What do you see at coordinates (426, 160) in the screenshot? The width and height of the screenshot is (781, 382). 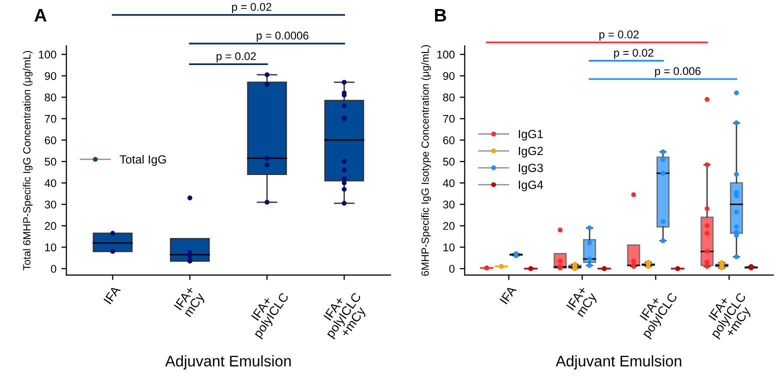 I see `y-axis-title: 6MHP-Specific IgG Isotype Concentration (μg/mL)` at bounding box center [426, 160].